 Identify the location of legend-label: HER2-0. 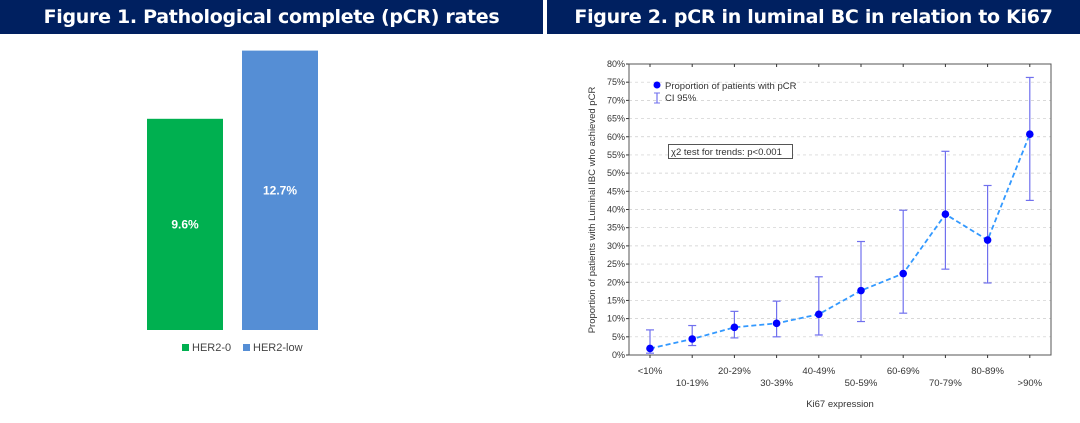
(211, 348).